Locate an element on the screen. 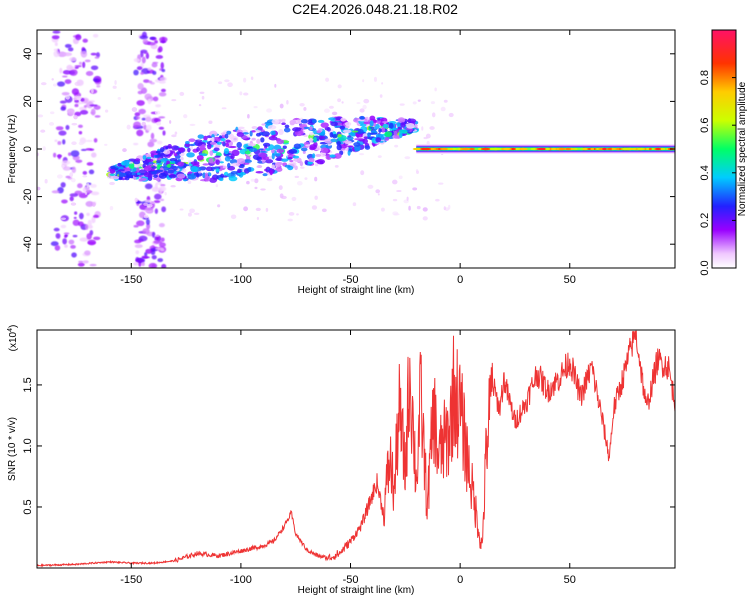  snr-y-tick-label: 0.5 is located at coordinates (28, 506).